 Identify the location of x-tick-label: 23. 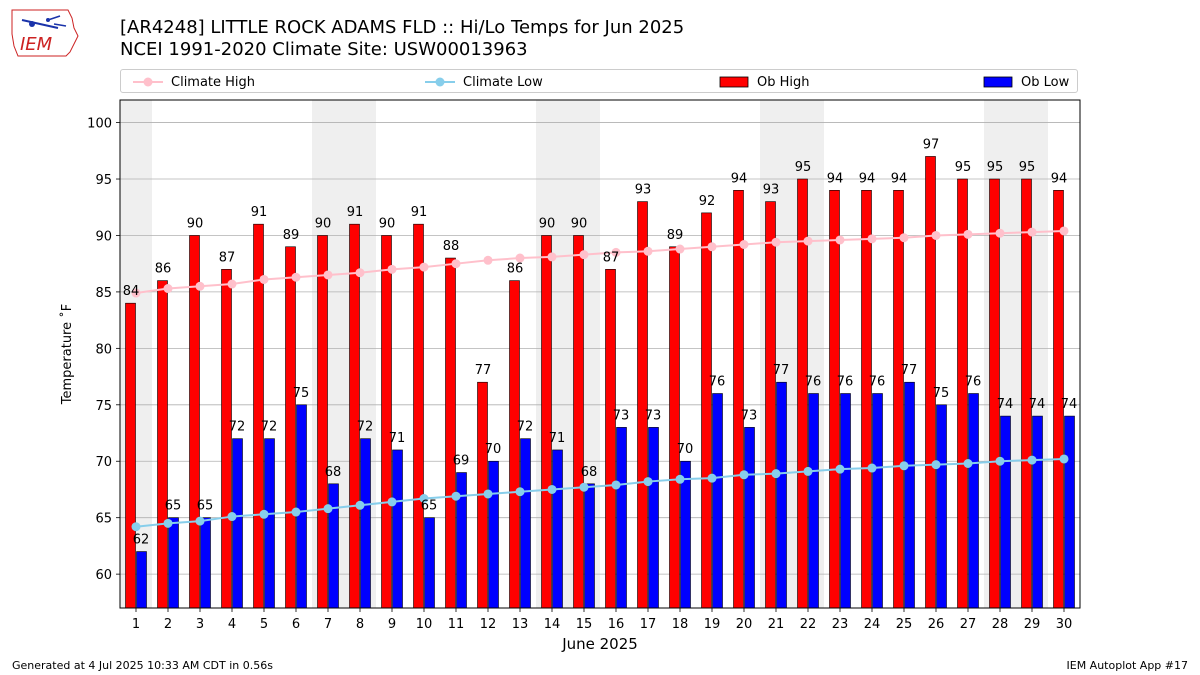
(840, 624).